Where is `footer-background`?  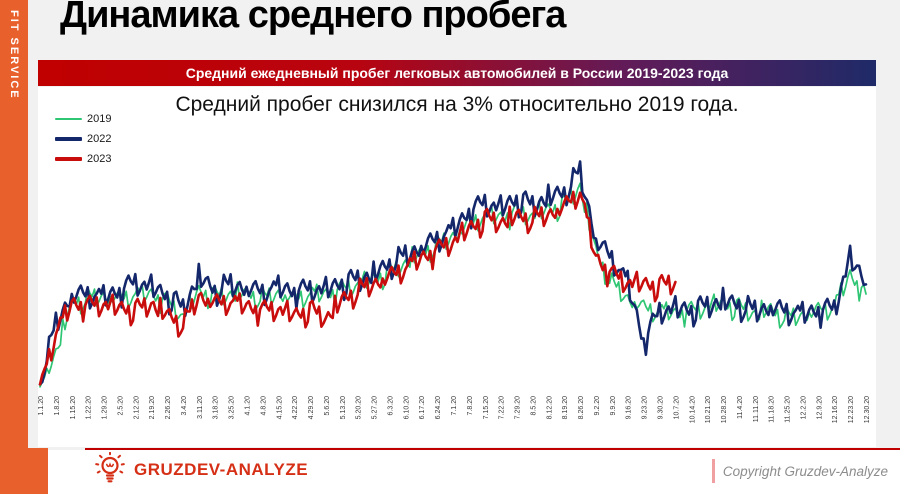 footer-background is located at coordinates (474, 472).